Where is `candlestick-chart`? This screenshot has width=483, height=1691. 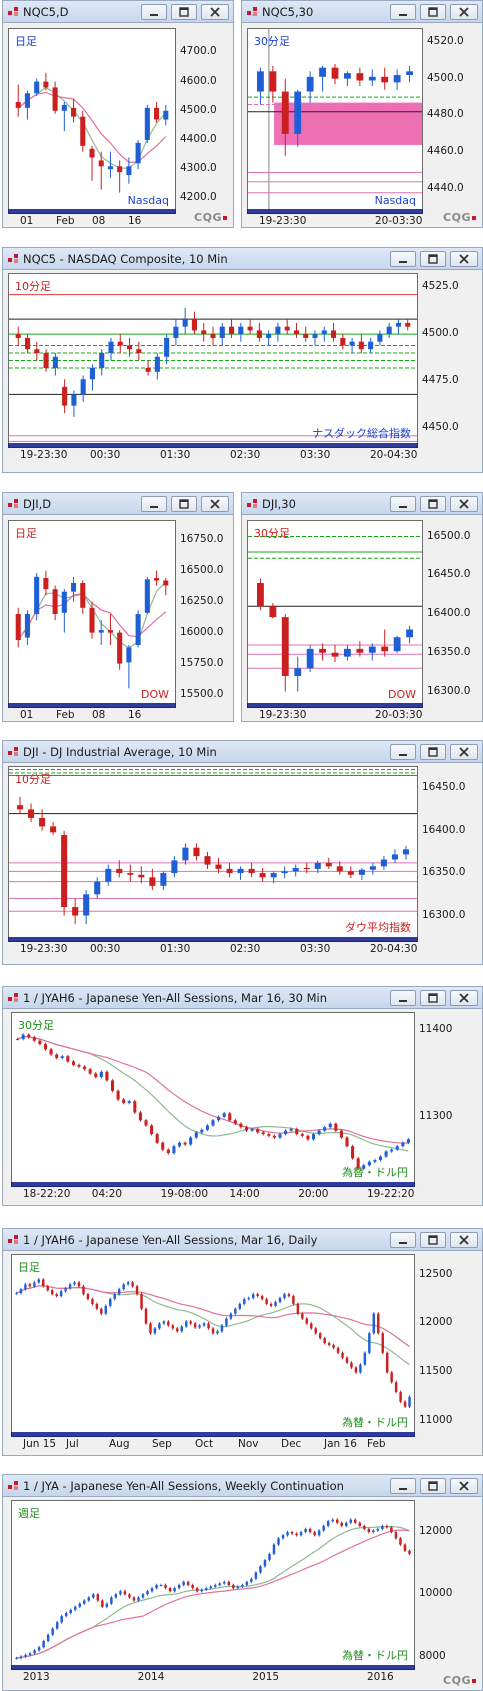 candlestick-chart is located at coordinates (213, 847).